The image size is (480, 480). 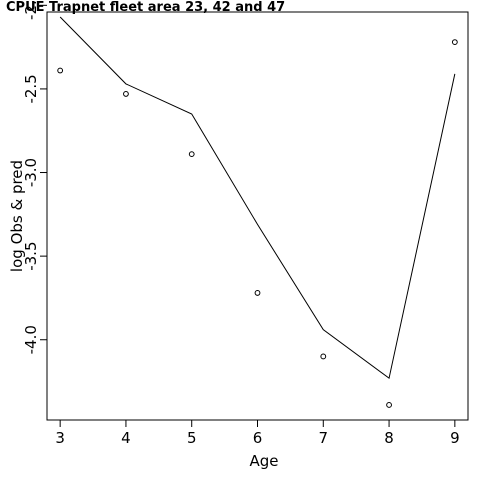 I want to click on x-axis: 3 4 5 6 7 8 9, so click(x=257, y=433).